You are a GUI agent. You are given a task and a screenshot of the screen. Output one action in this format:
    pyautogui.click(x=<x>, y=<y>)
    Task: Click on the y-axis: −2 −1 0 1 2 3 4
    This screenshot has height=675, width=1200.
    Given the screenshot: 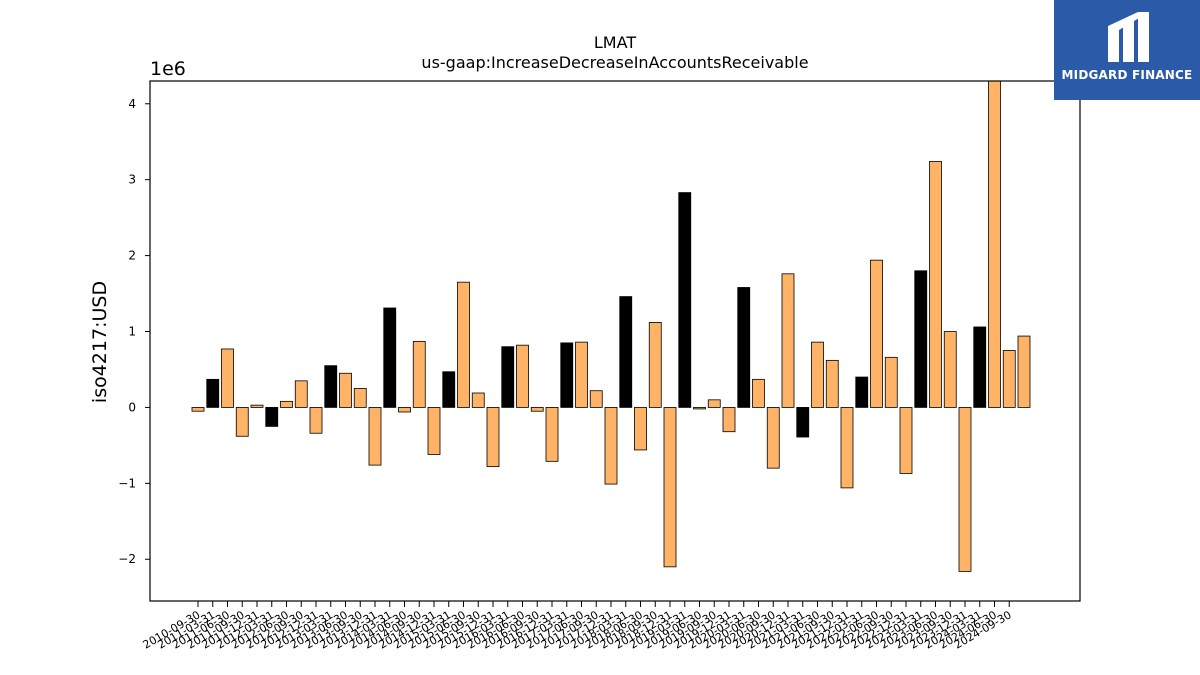 What is the action you would take?
    pyautogui.click(x=134, y=331)
    